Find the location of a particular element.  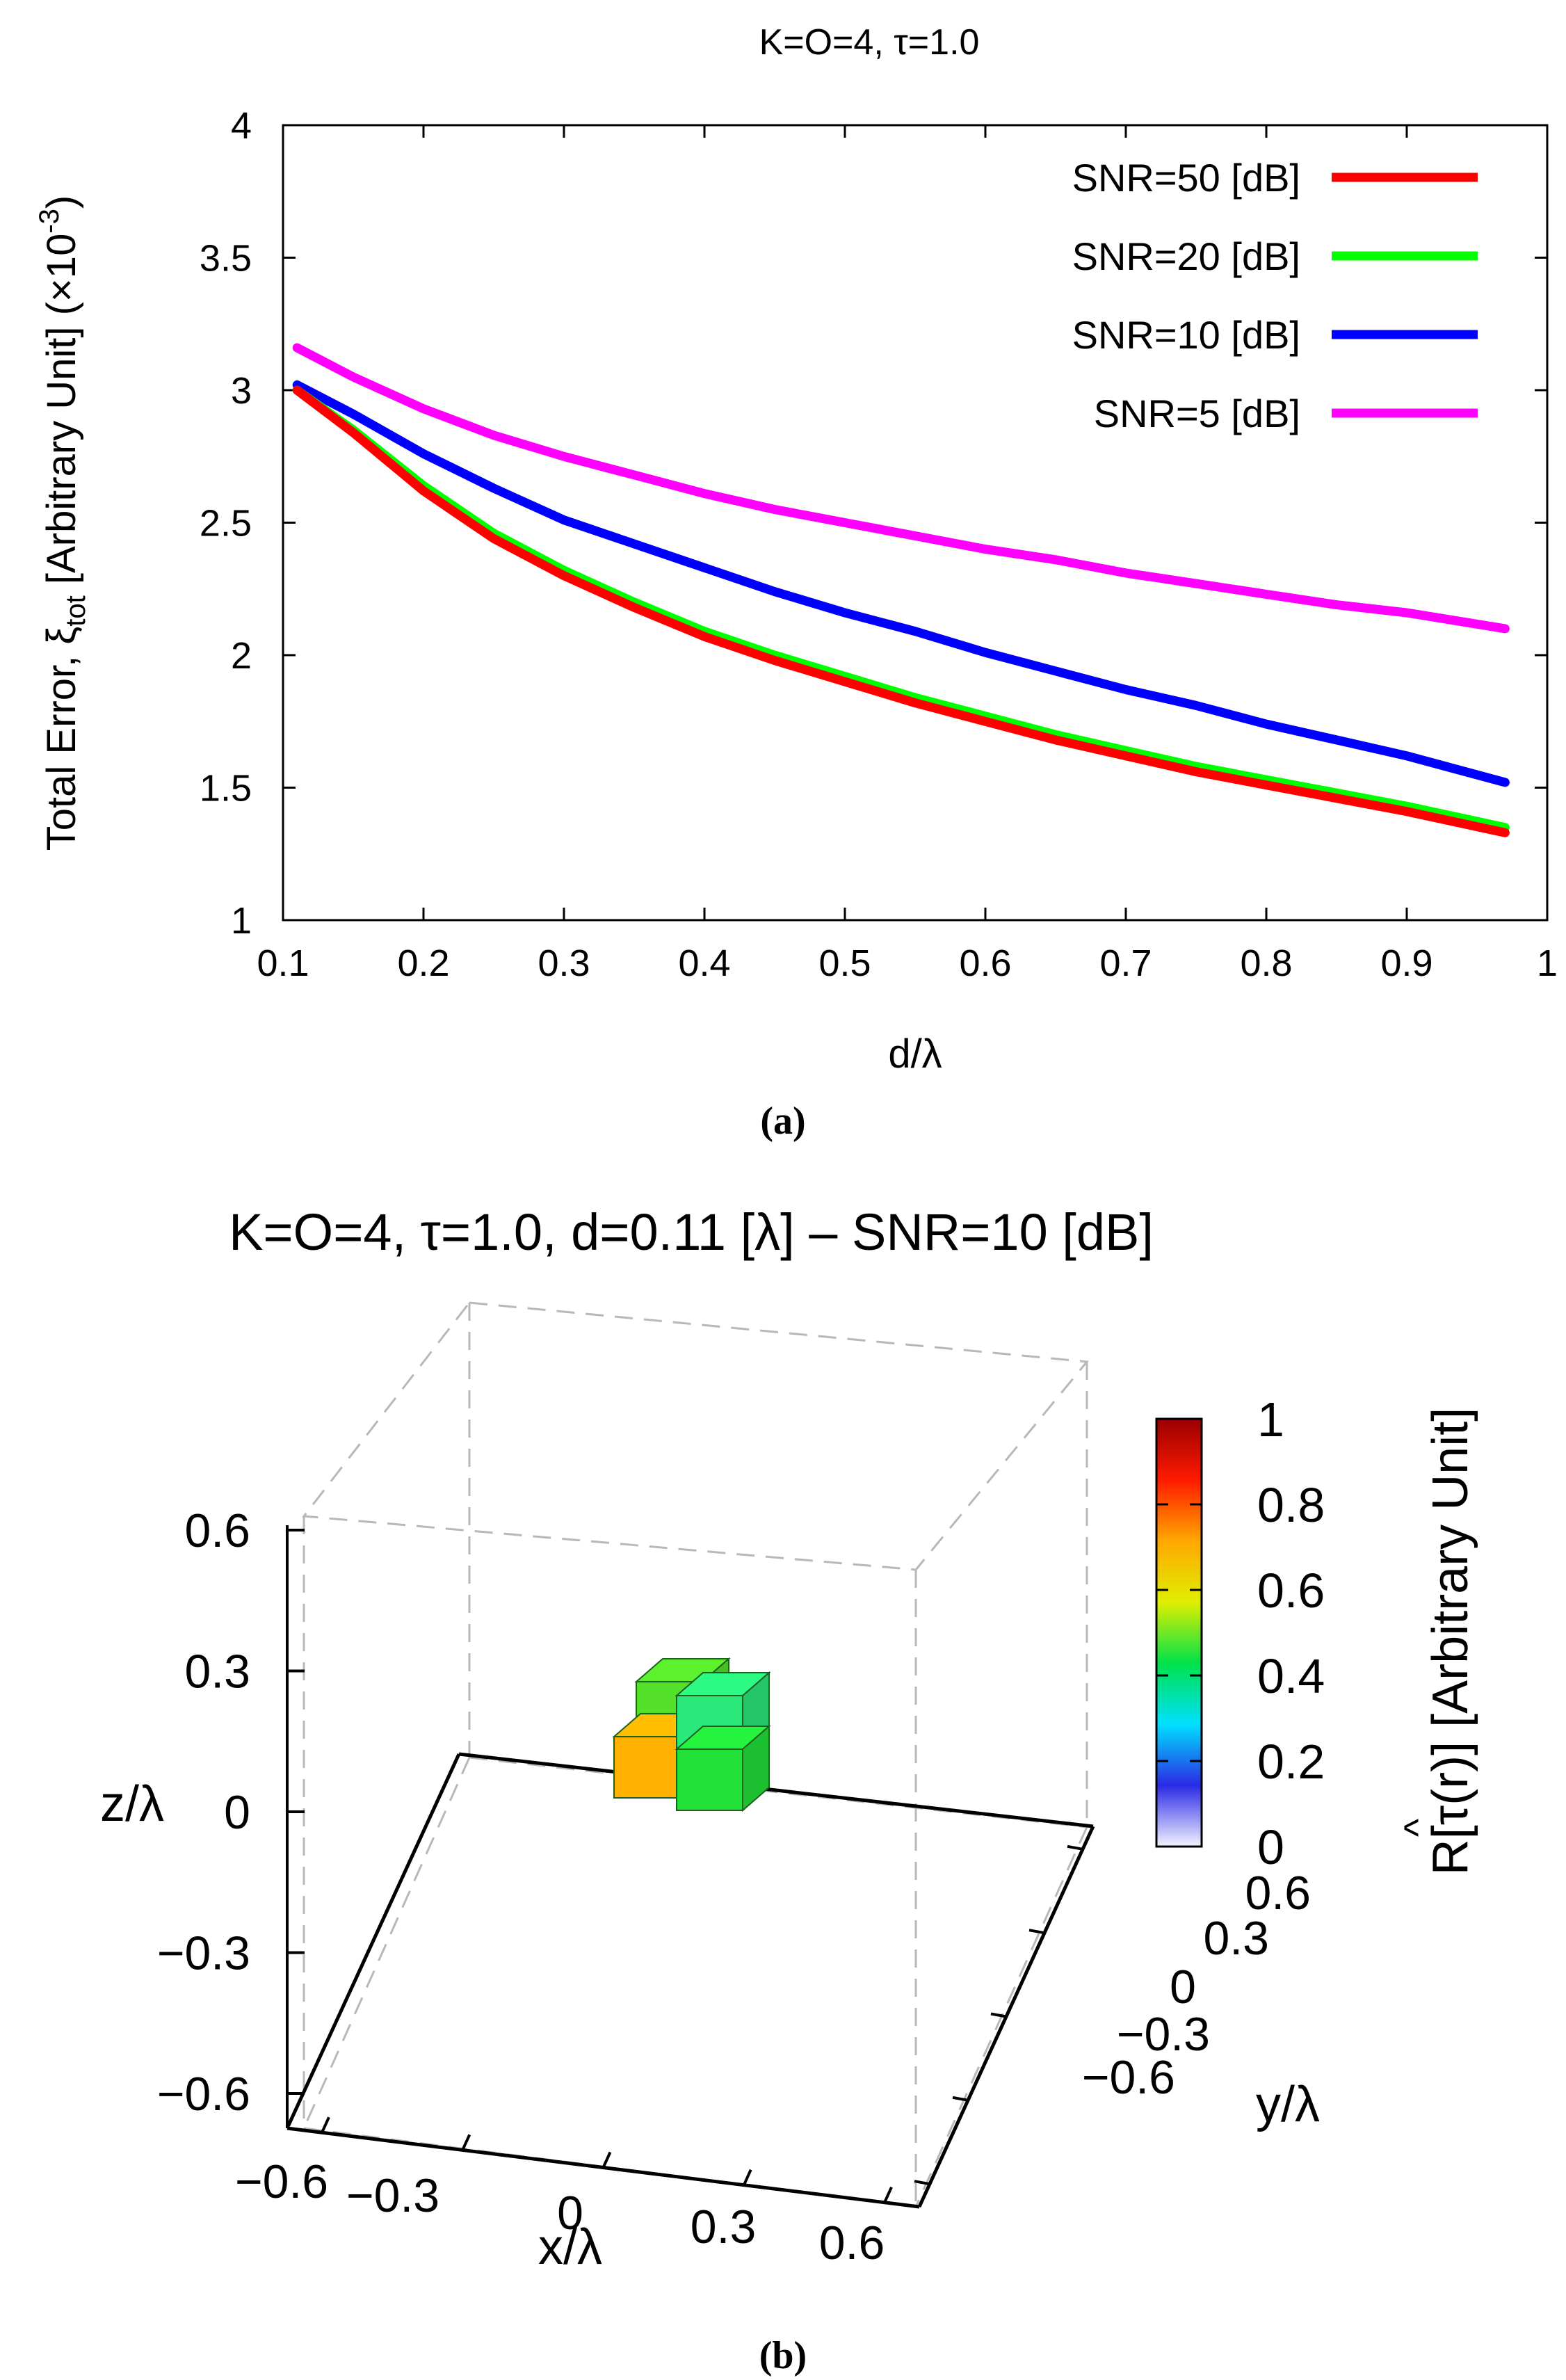

colorbar-label: R[τ(r)] [Arbitrary Unit] ^ is located at coordinates (1437, 1641).